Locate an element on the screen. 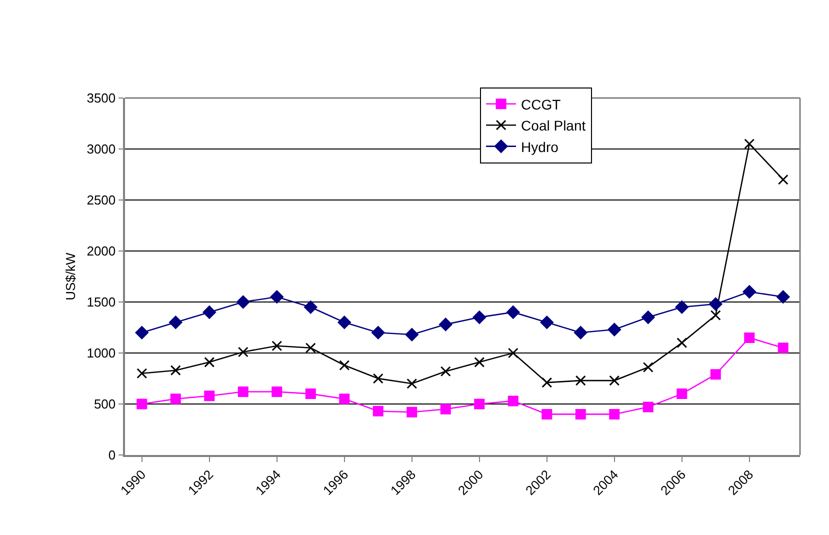  y-axis-title: US$/kW is located at coordinates (70, 276).